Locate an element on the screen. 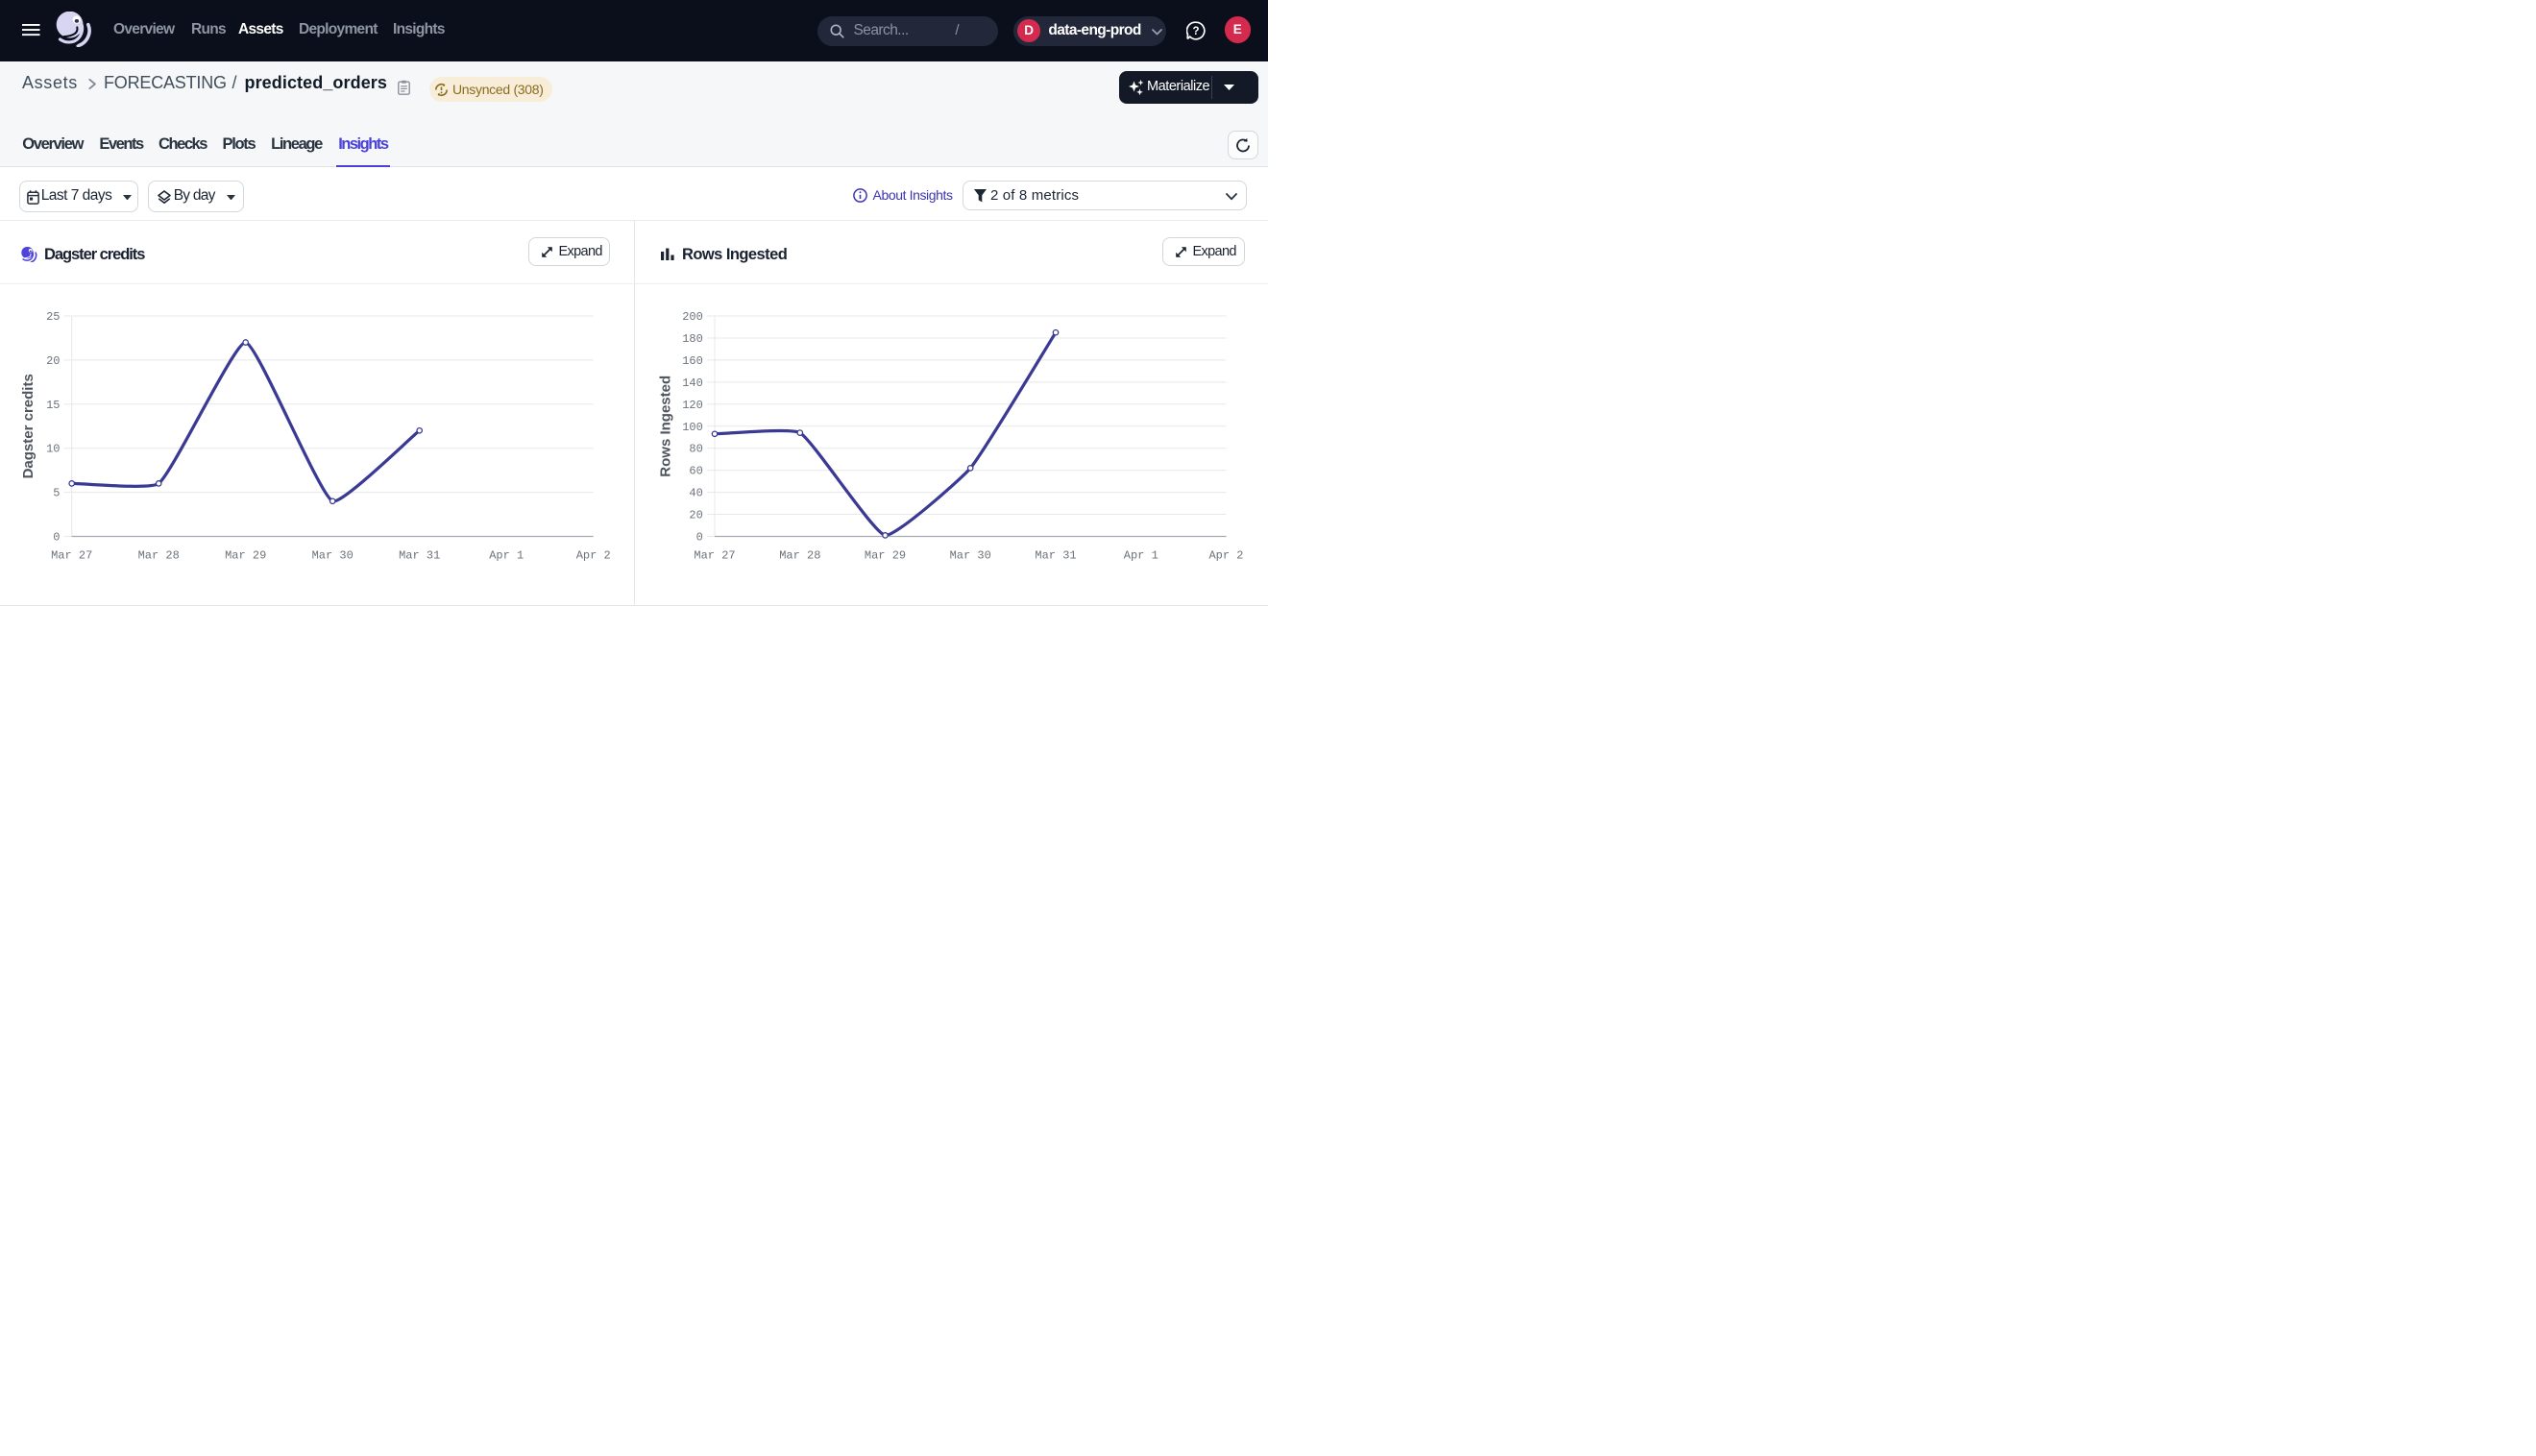 The height and width of the screenshot is (1456, 2536). svg-text: 120 is located at coordinates (692, 405).